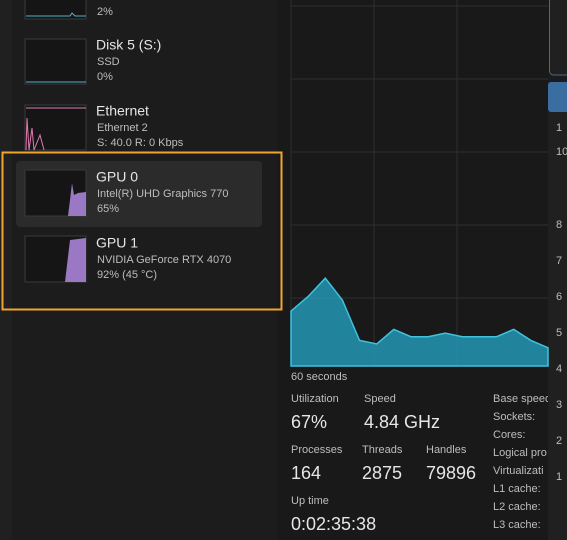 This screenshot has height=540, width=567. Describe the element at coordinates (518, 471) in the screenshot. I see `detail-label: Virtualizati` at that location.